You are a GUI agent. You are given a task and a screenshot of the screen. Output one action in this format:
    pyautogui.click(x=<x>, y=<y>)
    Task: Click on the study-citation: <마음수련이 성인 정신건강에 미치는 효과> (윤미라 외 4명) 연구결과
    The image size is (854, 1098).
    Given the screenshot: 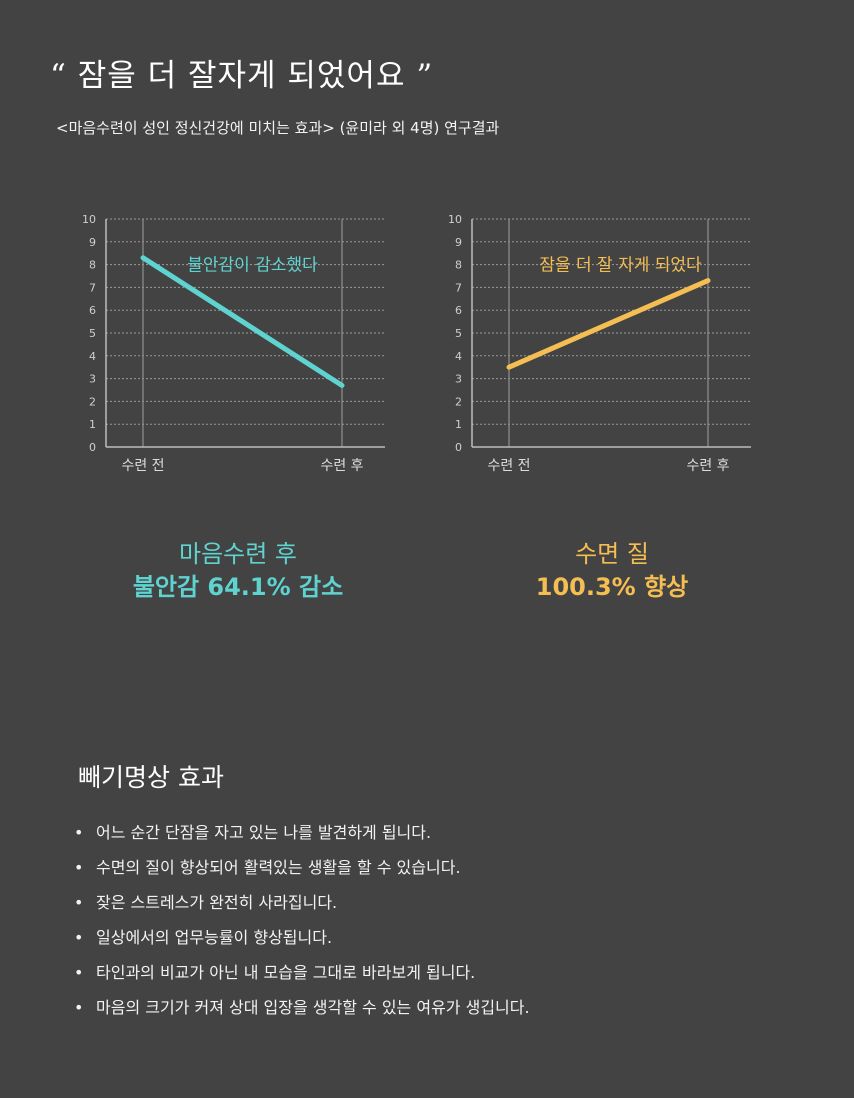 What is the action you would take?
    pyautogui.click(x=278, y=128)
    